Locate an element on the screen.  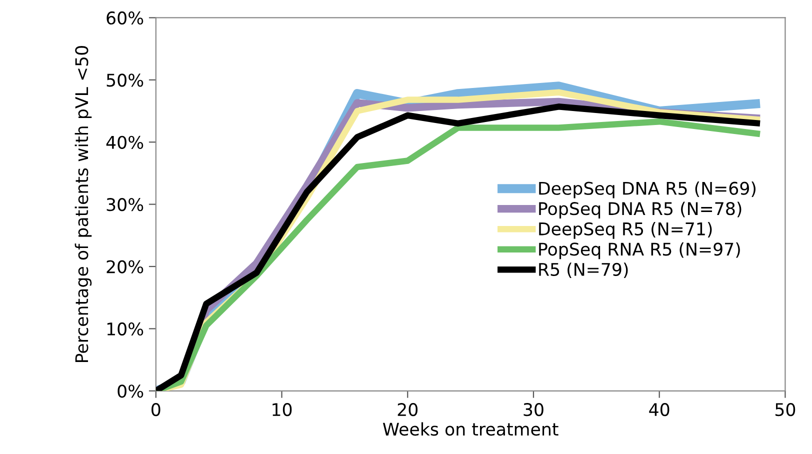
x-tick-label: 10 is located at coordinates (282, 409).